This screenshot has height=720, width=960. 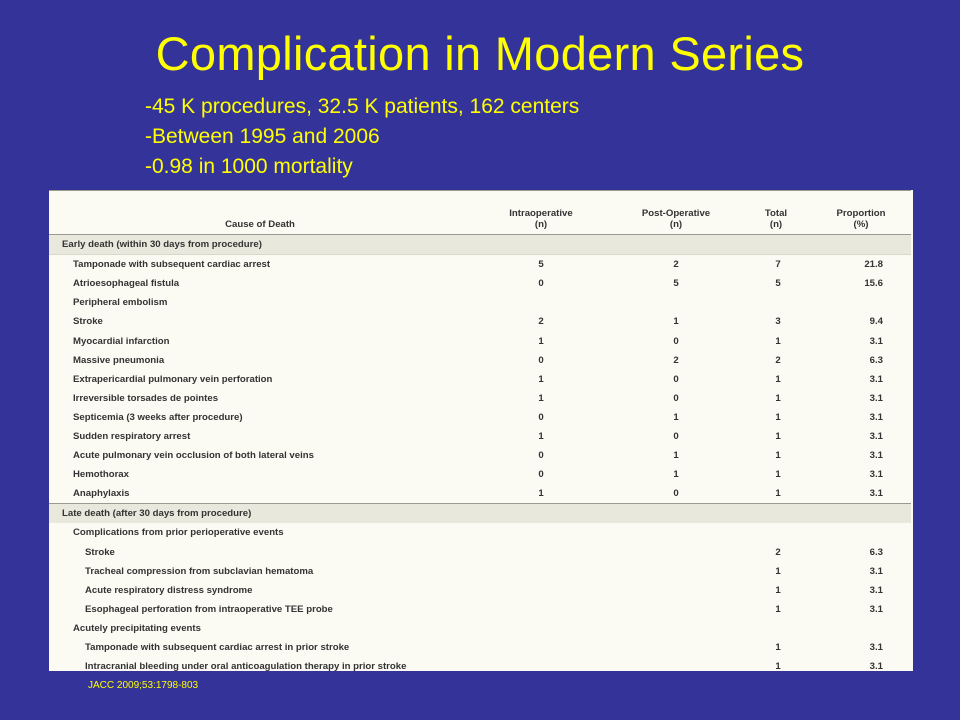 I want to click on header-postoperative: Post-Operative (n), so click(x=676, y=212).